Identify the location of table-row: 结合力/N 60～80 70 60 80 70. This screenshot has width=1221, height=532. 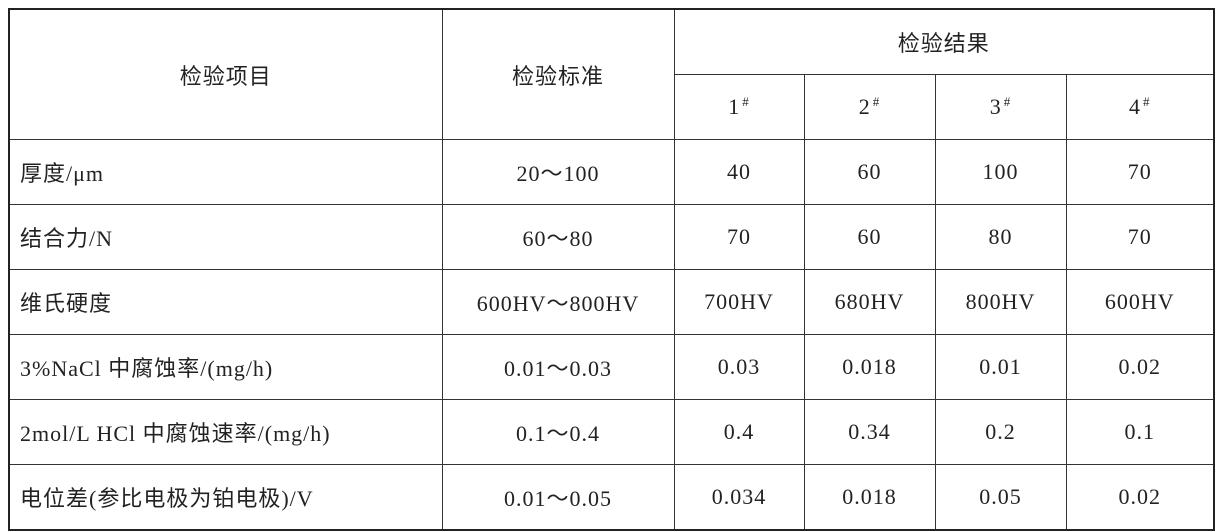
(611, 237).